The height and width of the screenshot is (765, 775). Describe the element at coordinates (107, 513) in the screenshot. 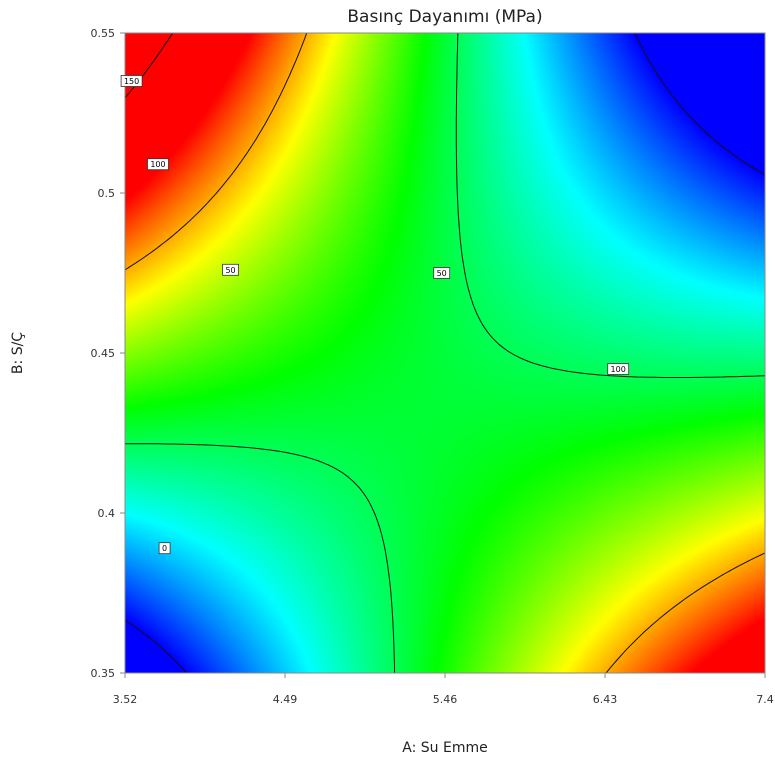

I see `y-tick-label: 0.4` at that location.